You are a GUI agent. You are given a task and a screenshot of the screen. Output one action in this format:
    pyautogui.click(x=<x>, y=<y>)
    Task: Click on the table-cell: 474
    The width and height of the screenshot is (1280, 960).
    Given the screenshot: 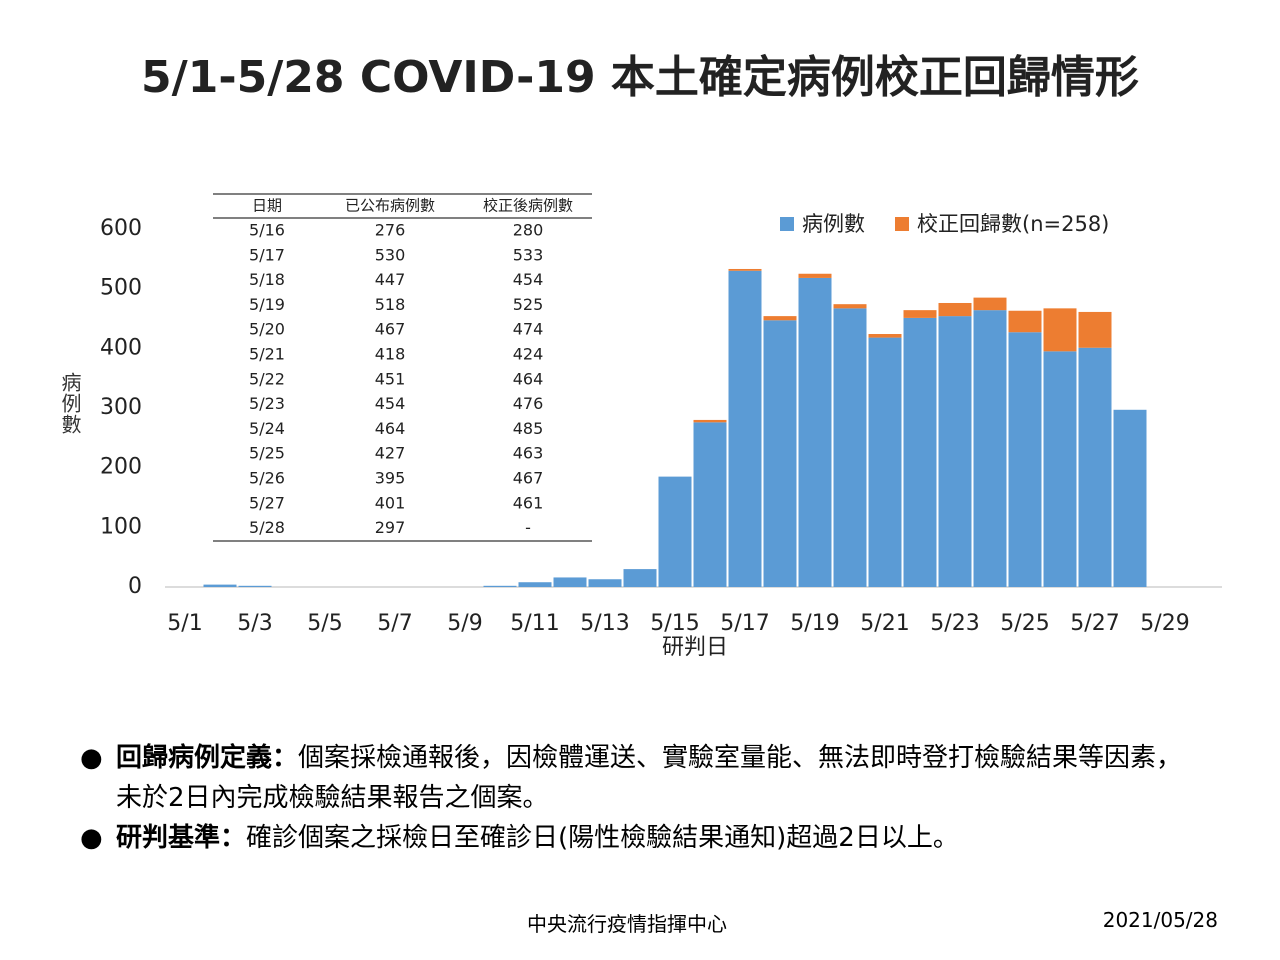 What is the action you would take?
    pyautogui.click(x=528, y=329)
    